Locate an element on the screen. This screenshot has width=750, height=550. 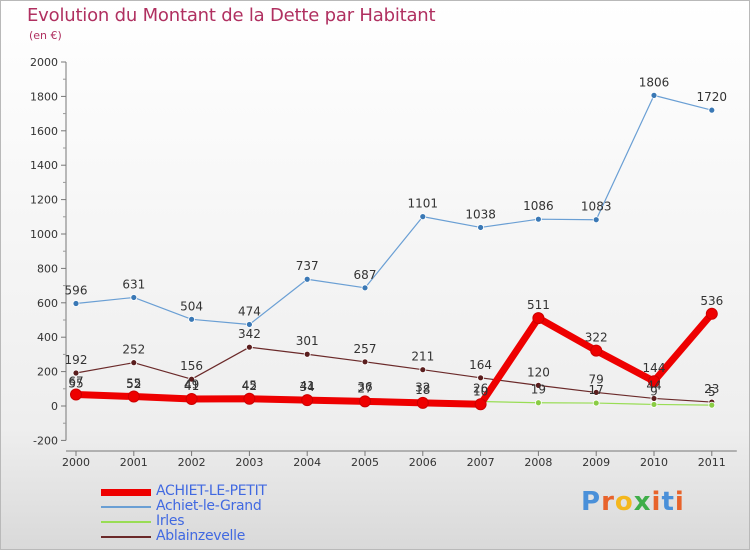
data-label: 342 is located at coordinates (249, 334).